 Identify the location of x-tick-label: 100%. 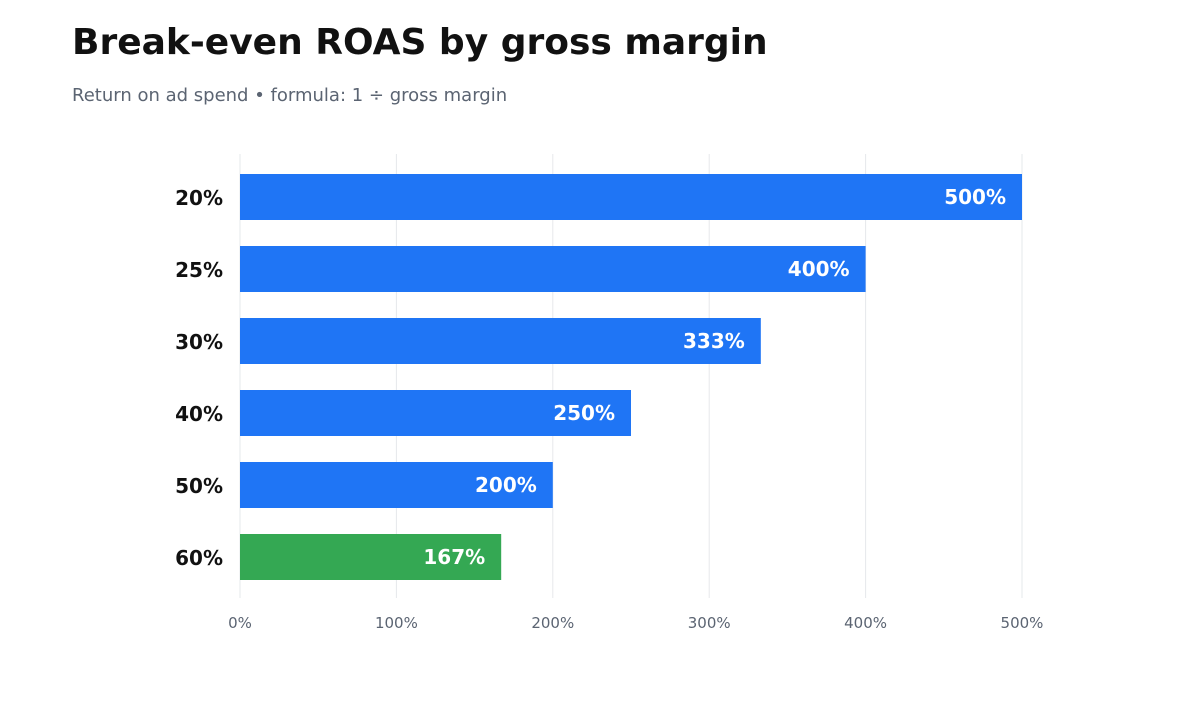
(396, 623).